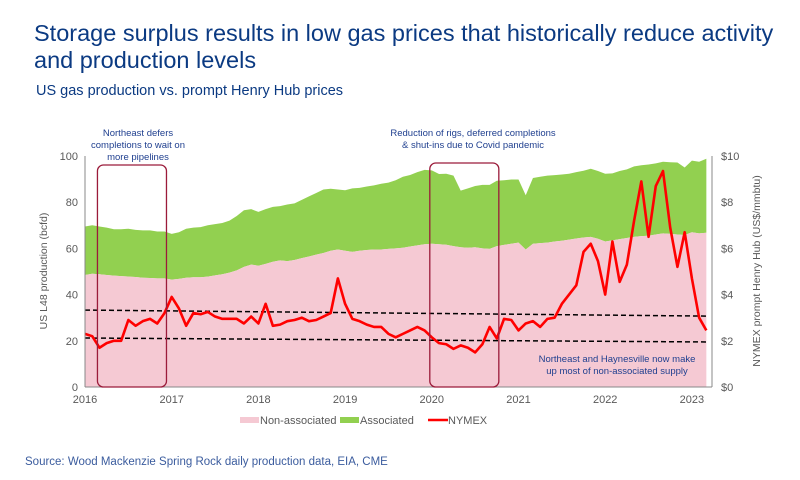 This screenshot has height=480, width=800. Describe the element at coordinates (138, 157) in the screenshot. I see `annotation-text-northeast: more pipelines` at that location.